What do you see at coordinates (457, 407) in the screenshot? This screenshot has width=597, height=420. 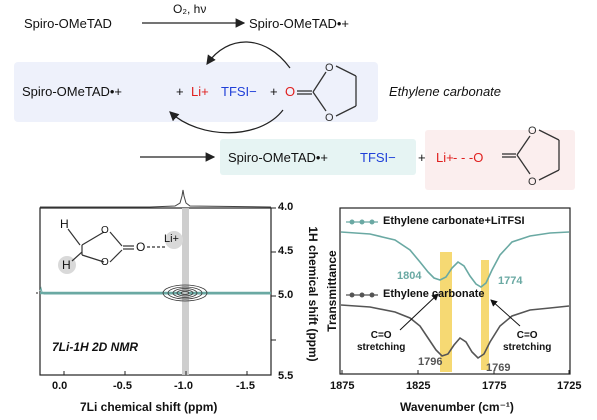 I see `ir-x-axis-label: Wavenumber (cm⁻¹)` at bounding box center [457, 407].